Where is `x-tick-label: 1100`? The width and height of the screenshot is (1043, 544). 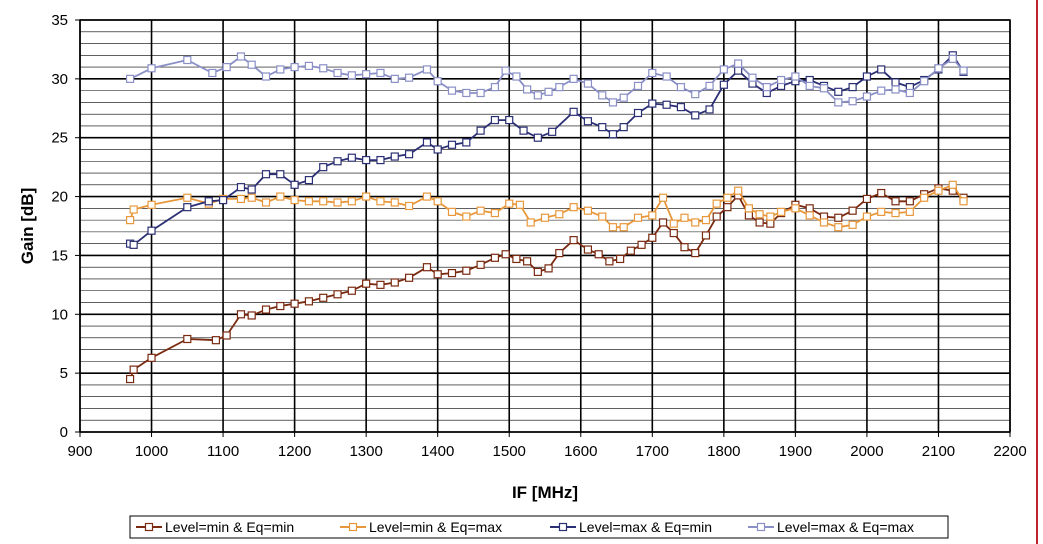 x-tick-label: 1100 is located at coordinates (223, 451).